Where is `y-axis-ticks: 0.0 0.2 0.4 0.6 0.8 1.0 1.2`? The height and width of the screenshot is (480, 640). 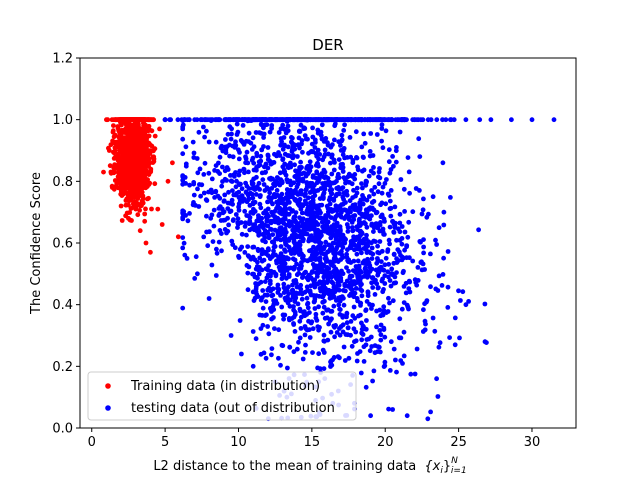 y-axis-ticks: 0.0 0.2 0.4 0.6 0.8 1.0 1.2 is located at coordinates (66, 244).